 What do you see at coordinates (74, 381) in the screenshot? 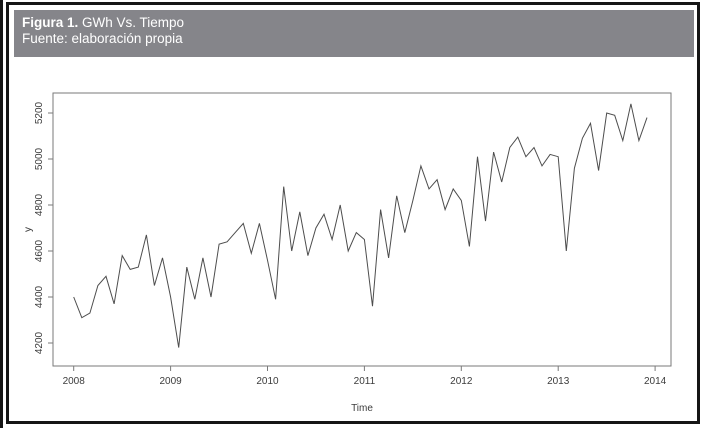
I see `x-tick-label: 2008` at bounding box center [74, 381].